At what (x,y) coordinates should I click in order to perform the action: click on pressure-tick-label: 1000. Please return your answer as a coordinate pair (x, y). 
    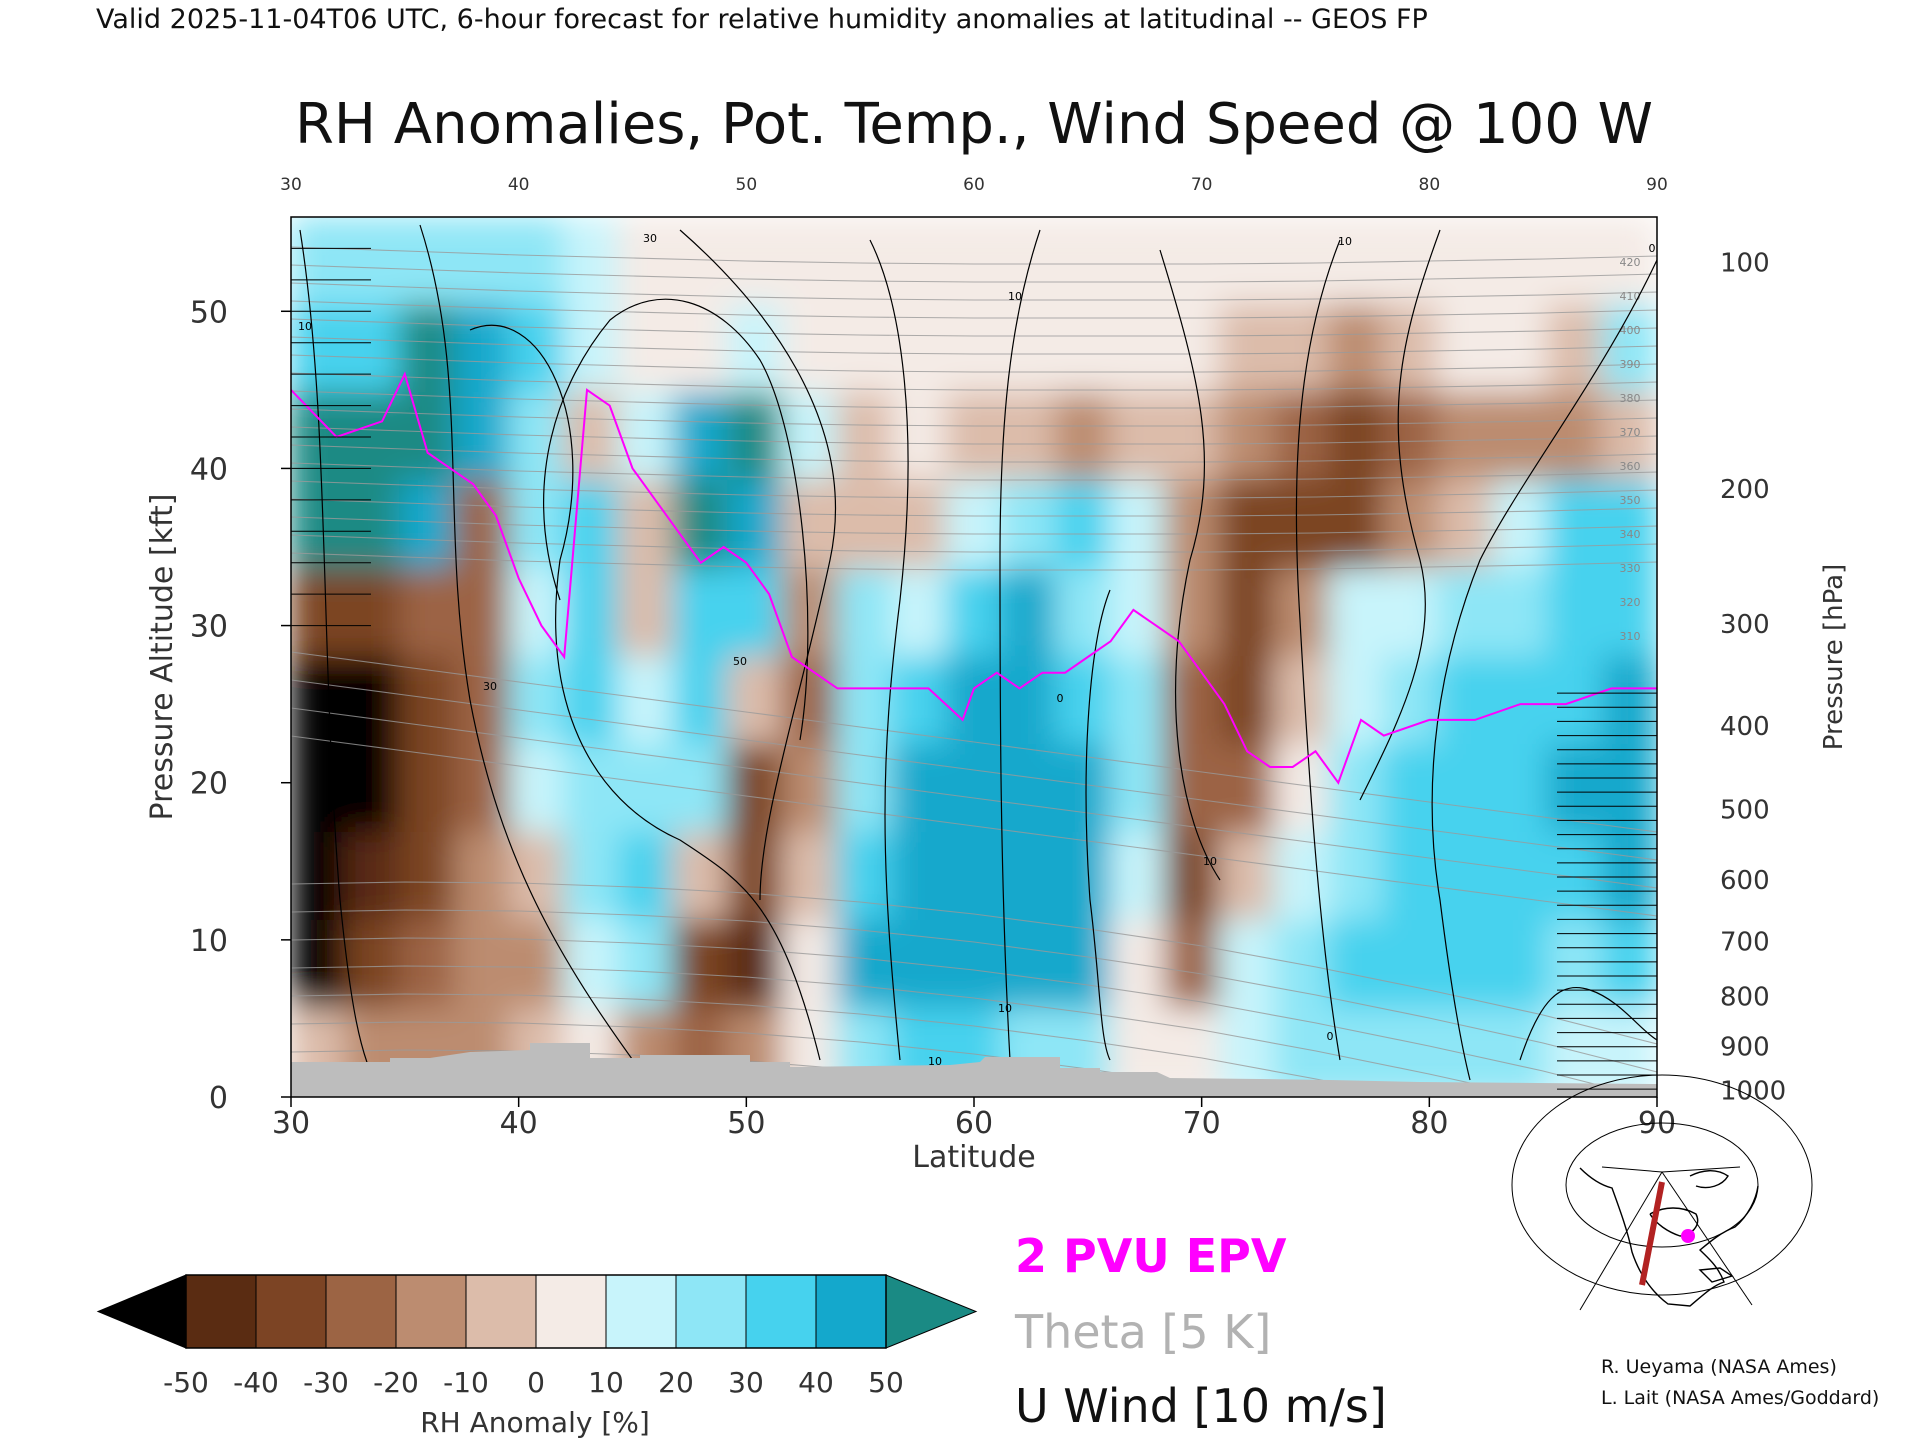
    Looking at the image, I should click on (1753, 1092).